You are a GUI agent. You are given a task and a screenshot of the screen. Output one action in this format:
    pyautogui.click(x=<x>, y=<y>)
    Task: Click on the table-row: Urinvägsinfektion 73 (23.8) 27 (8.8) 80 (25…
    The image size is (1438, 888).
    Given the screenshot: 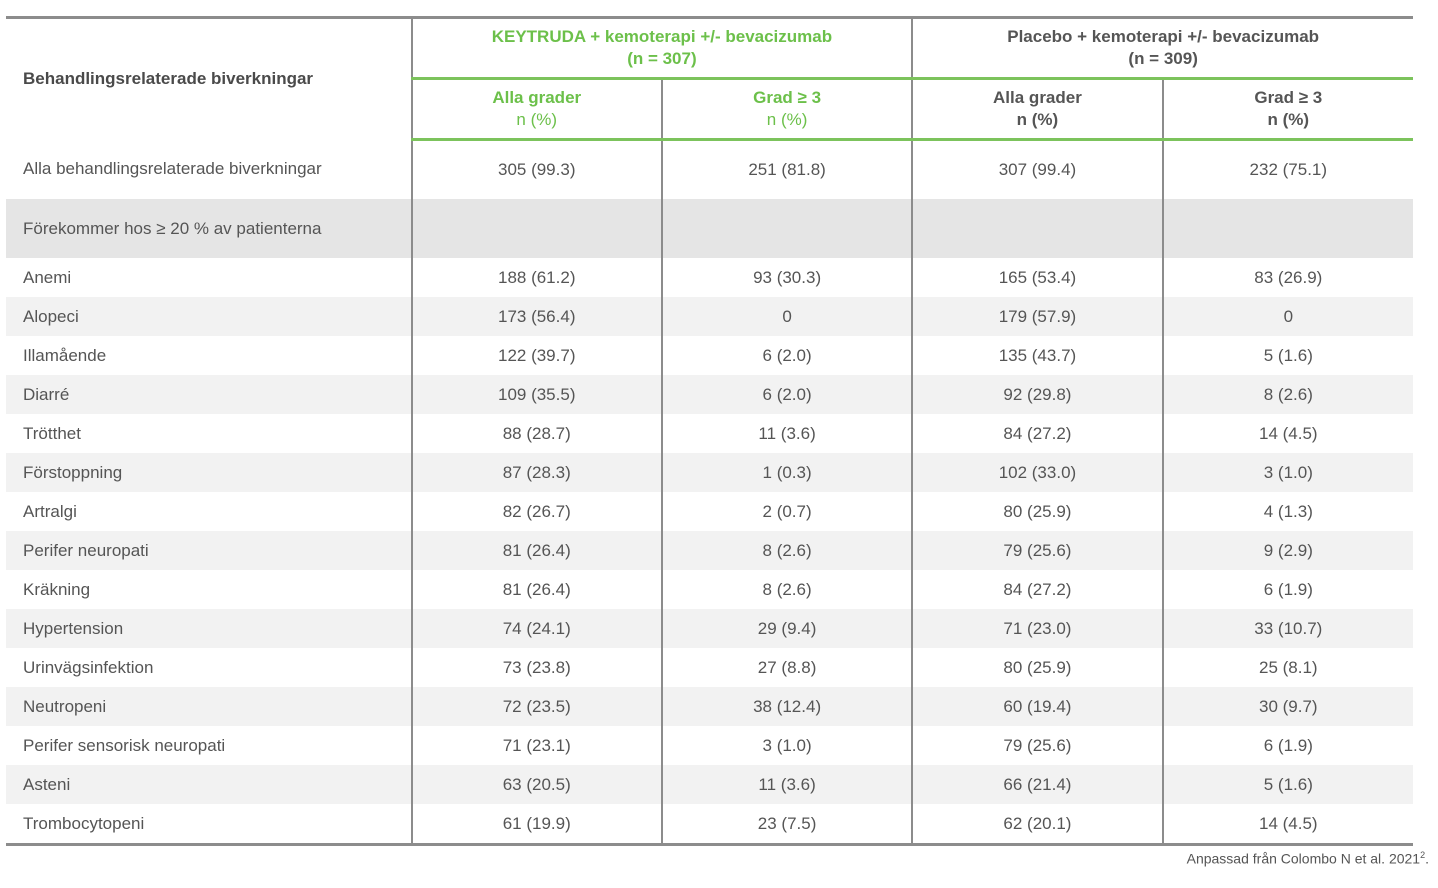 What is the action you would take?
    pyautogui.click(x=709, y=667)
    